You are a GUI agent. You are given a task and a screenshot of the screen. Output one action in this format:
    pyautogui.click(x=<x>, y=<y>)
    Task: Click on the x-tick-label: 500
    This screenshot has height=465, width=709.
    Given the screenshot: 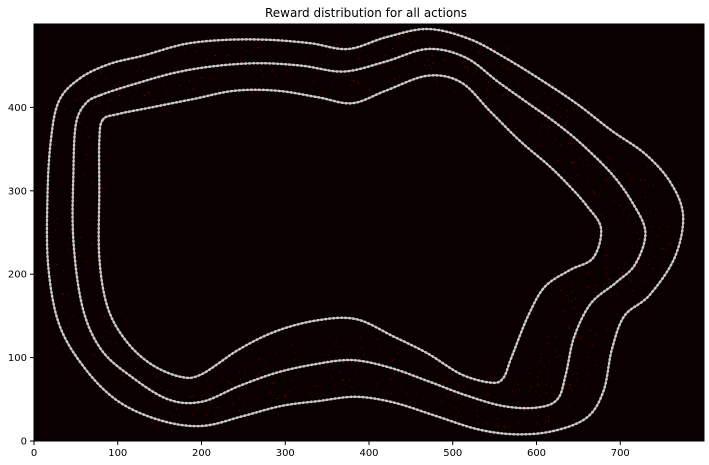 What is the action you would take?
    pyautogui.click(x=452, y=453)
    